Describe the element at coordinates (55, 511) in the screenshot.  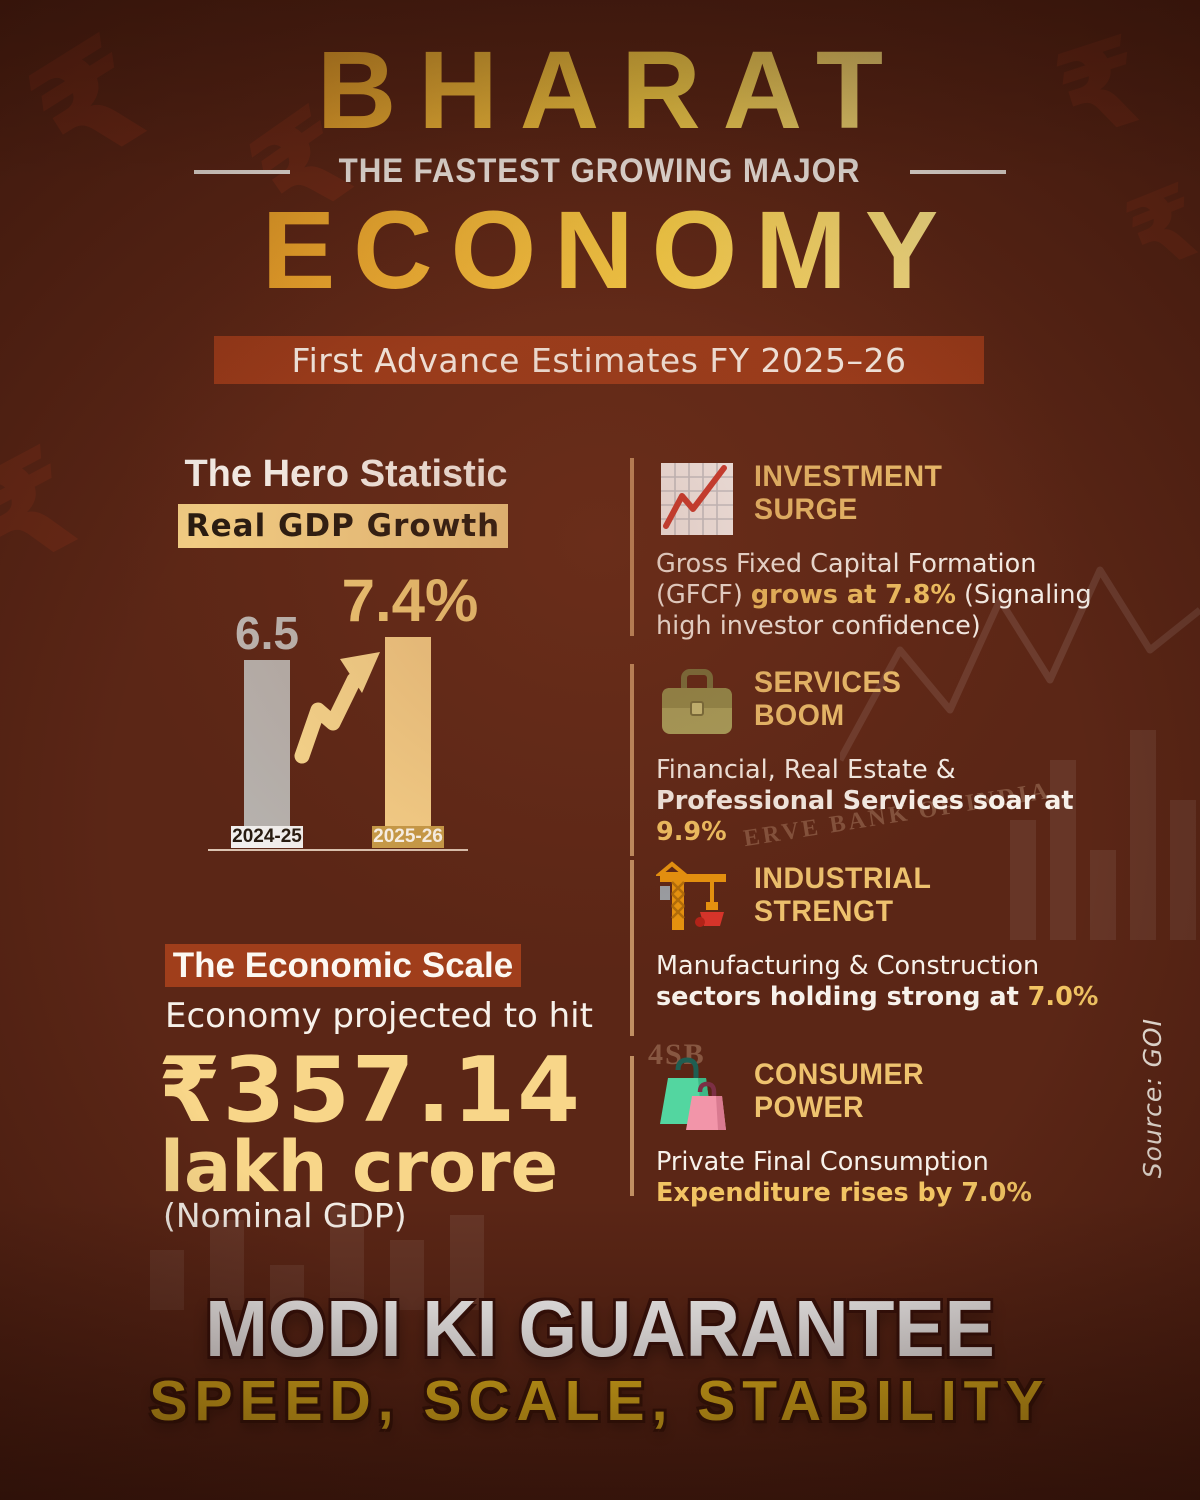
I see `rupee-watermark-icon: ₹` at that location.